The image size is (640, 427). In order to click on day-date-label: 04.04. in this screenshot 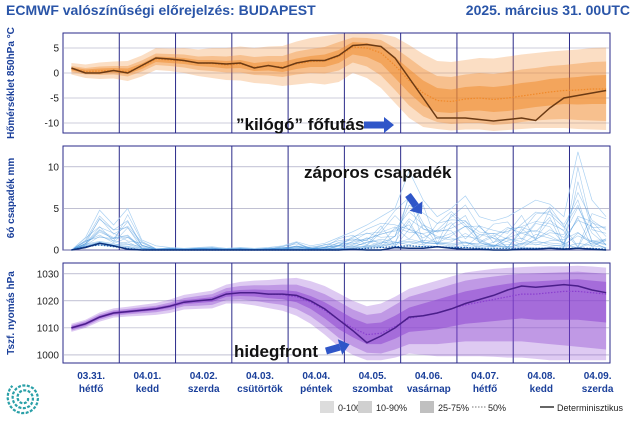, I will do `click(316, 376)`.